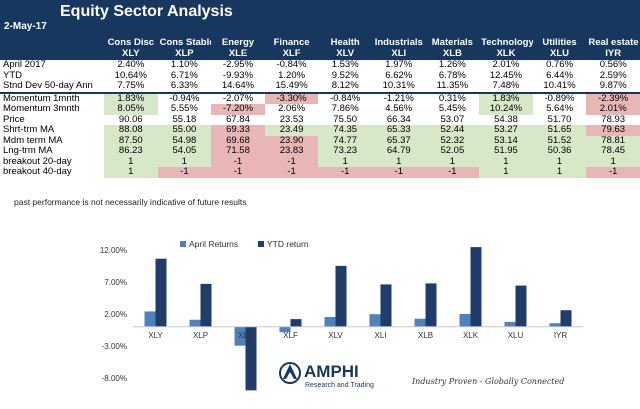  I want to click on logo-subtitle: Research and Trading, so click(339, 385).